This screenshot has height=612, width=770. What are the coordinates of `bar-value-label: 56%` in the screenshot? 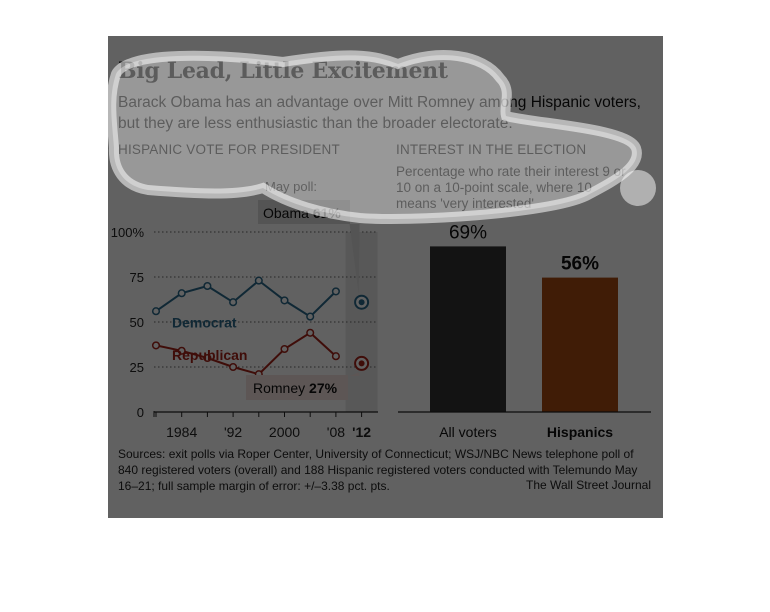 It's located at (580, 264).